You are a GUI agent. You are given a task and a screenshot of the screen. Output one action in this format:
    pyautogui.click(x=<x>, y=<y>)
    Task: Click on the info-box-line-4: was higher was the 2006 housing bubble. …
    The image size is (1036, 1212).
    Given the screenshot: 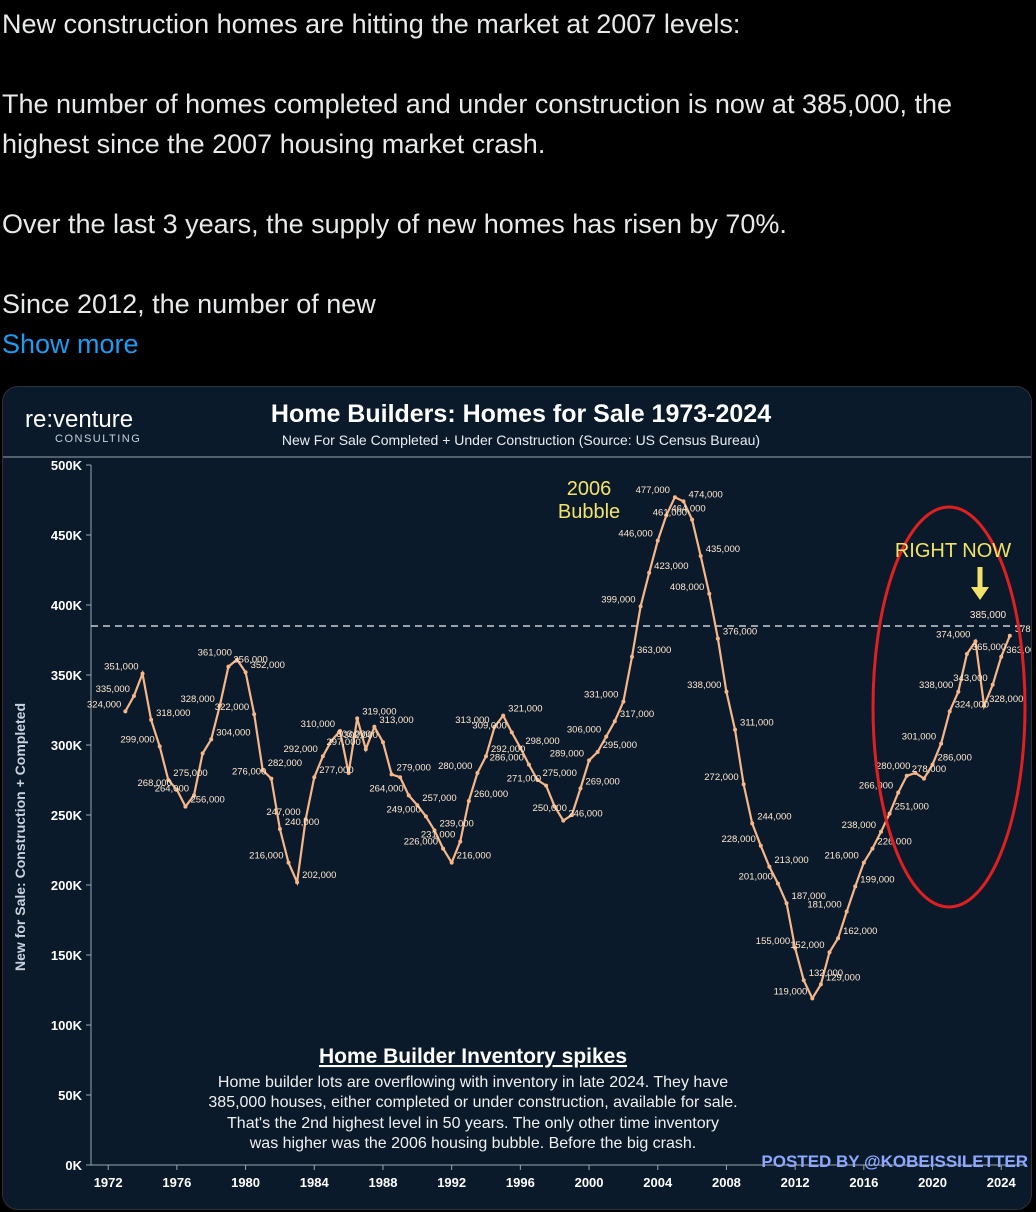 What is the action you would take?
    pyautogui.click(x=473, y=1143)
    